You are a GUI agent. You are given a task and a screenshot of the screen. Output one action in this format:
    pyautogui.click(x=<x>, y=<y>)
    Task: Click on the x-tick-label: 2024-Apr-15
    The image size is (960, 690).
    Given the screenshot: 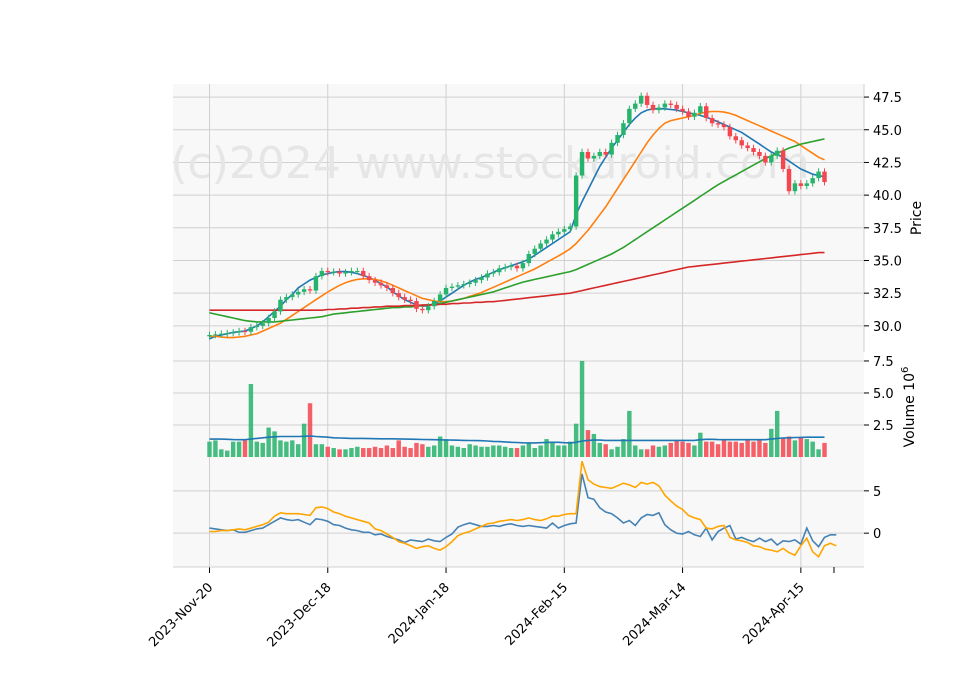 What is the action you would take?
    pyautogui.click(x=773, y=613)
    